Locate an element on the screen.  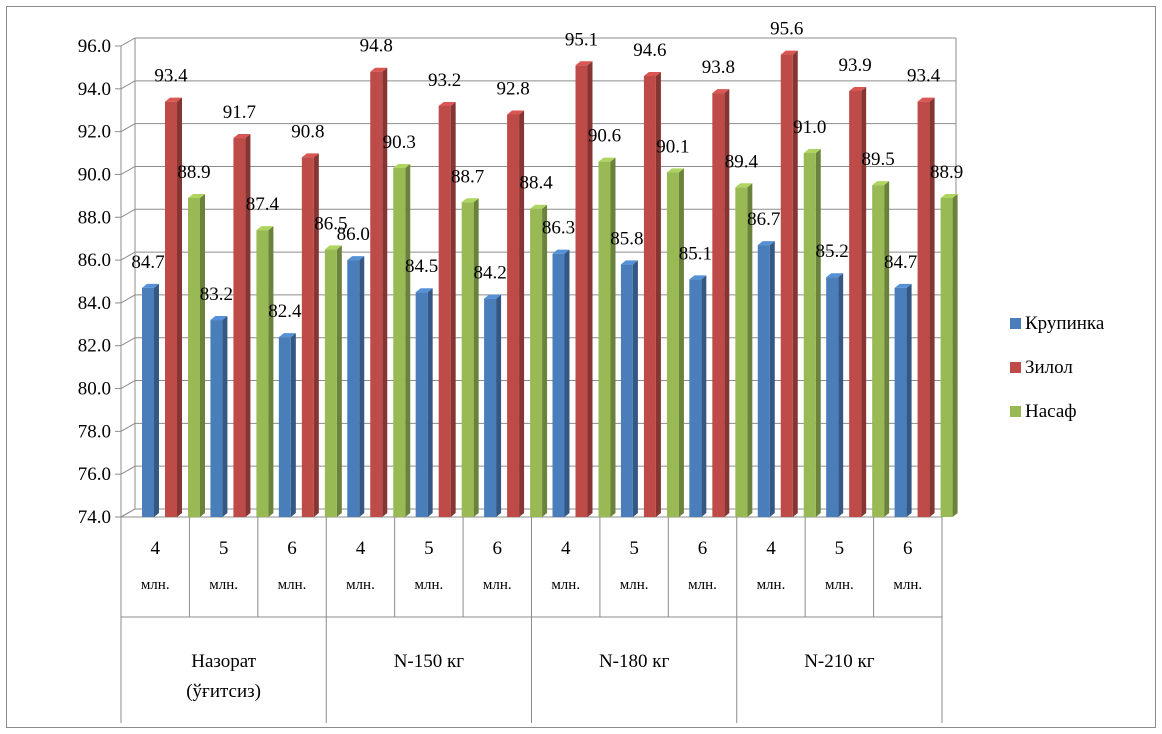
category-label: 5 is located at coordinates (840, 548).